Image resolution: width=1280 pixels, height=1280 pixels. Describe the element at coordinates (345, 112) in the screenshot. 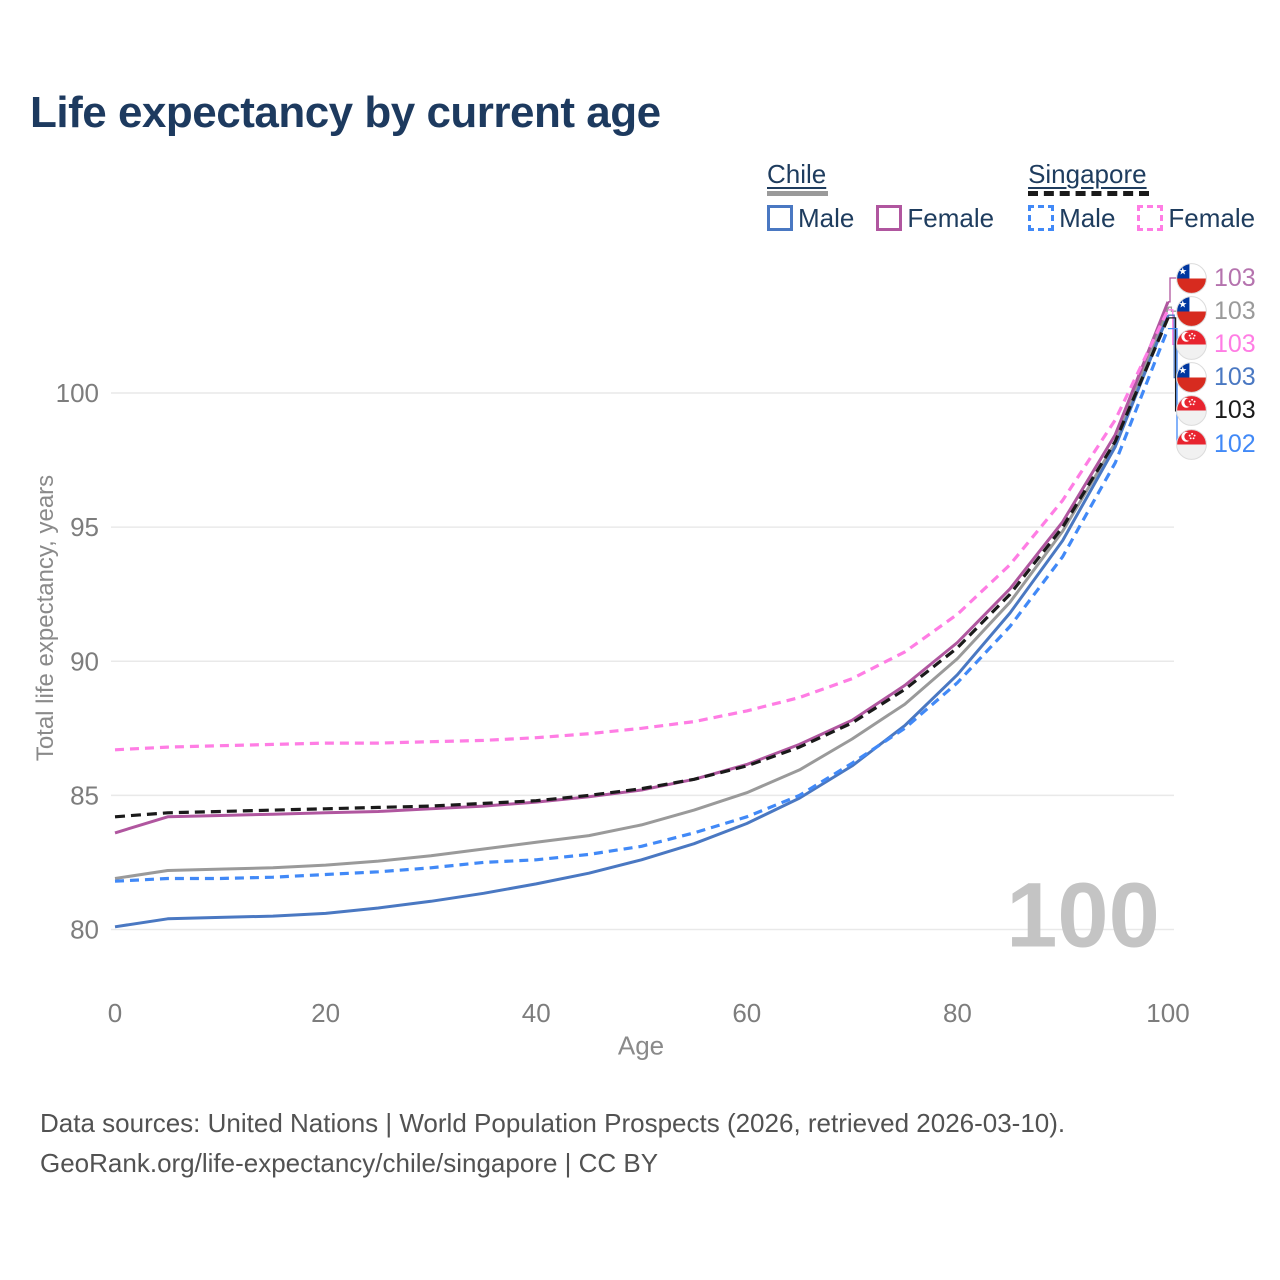

I see `page-title: Life expectancy by current age` at that location.